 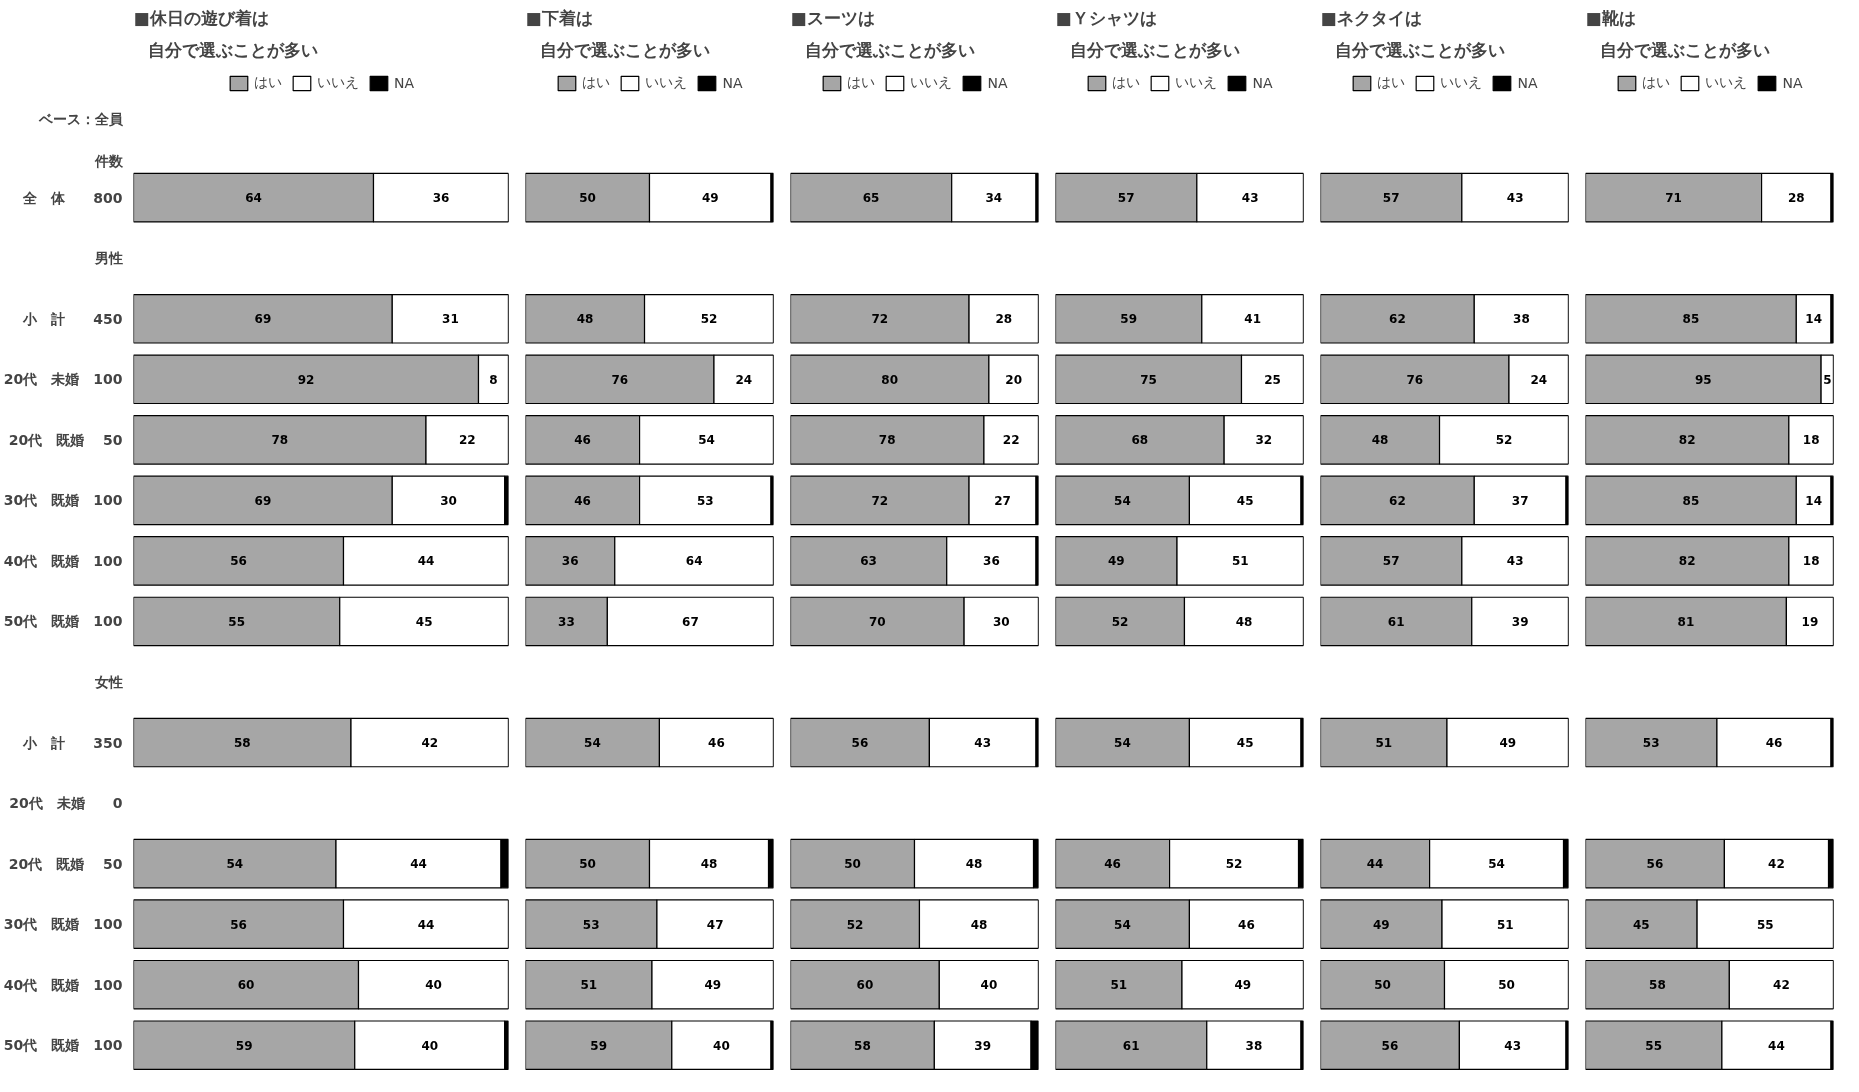 What do you see at coordinates (1390, 1045) in the screenshot?
I see `data-label: 56` at bounding box center [1390, 1045].